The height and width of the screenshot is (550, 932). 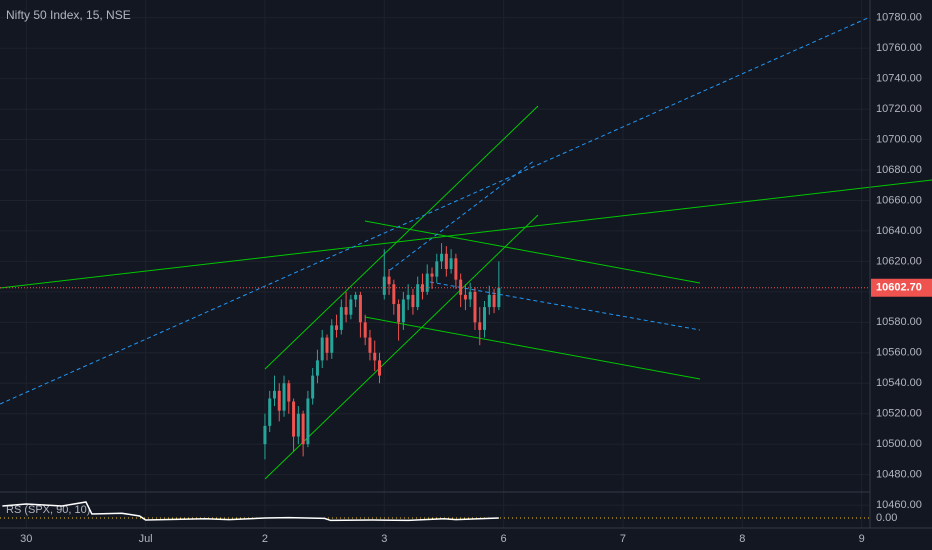 I want to click on last-price-label: 10602.70, so click(x=899, y=288).